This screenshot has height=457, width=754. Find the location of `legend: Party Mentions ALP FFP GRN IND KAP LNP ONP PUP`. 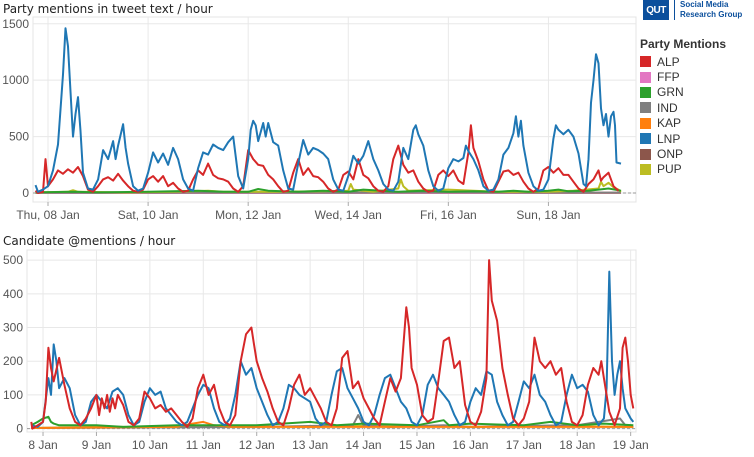

legend: Party Mentions ALP FFP GRN IND KAP LNP ONP PUP is located at coordinates (696, 107).